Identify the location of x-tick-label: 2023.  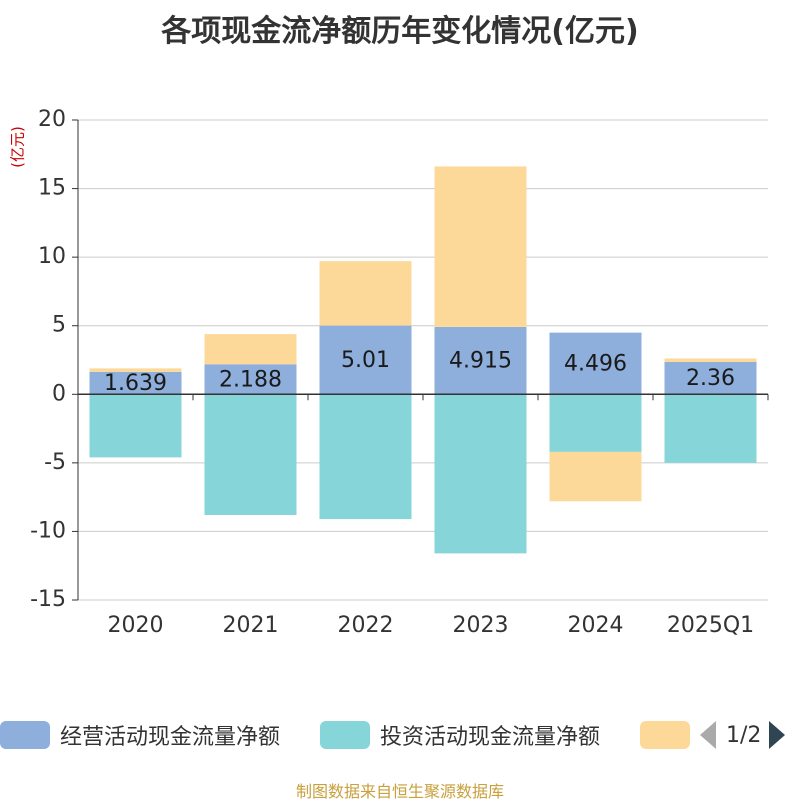
(481, 625).